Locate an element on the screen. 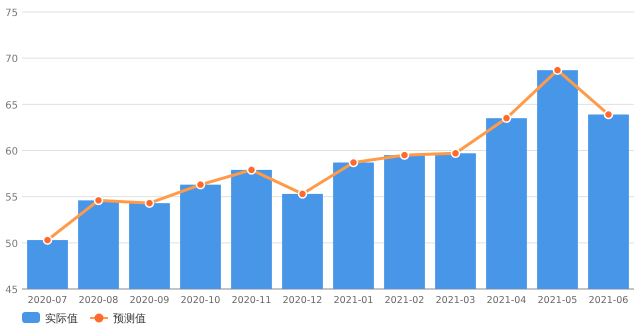 The height and width of the screenshot is (330, 640). x-tick-label: 2021-04 is located at coordinates (506, 300).